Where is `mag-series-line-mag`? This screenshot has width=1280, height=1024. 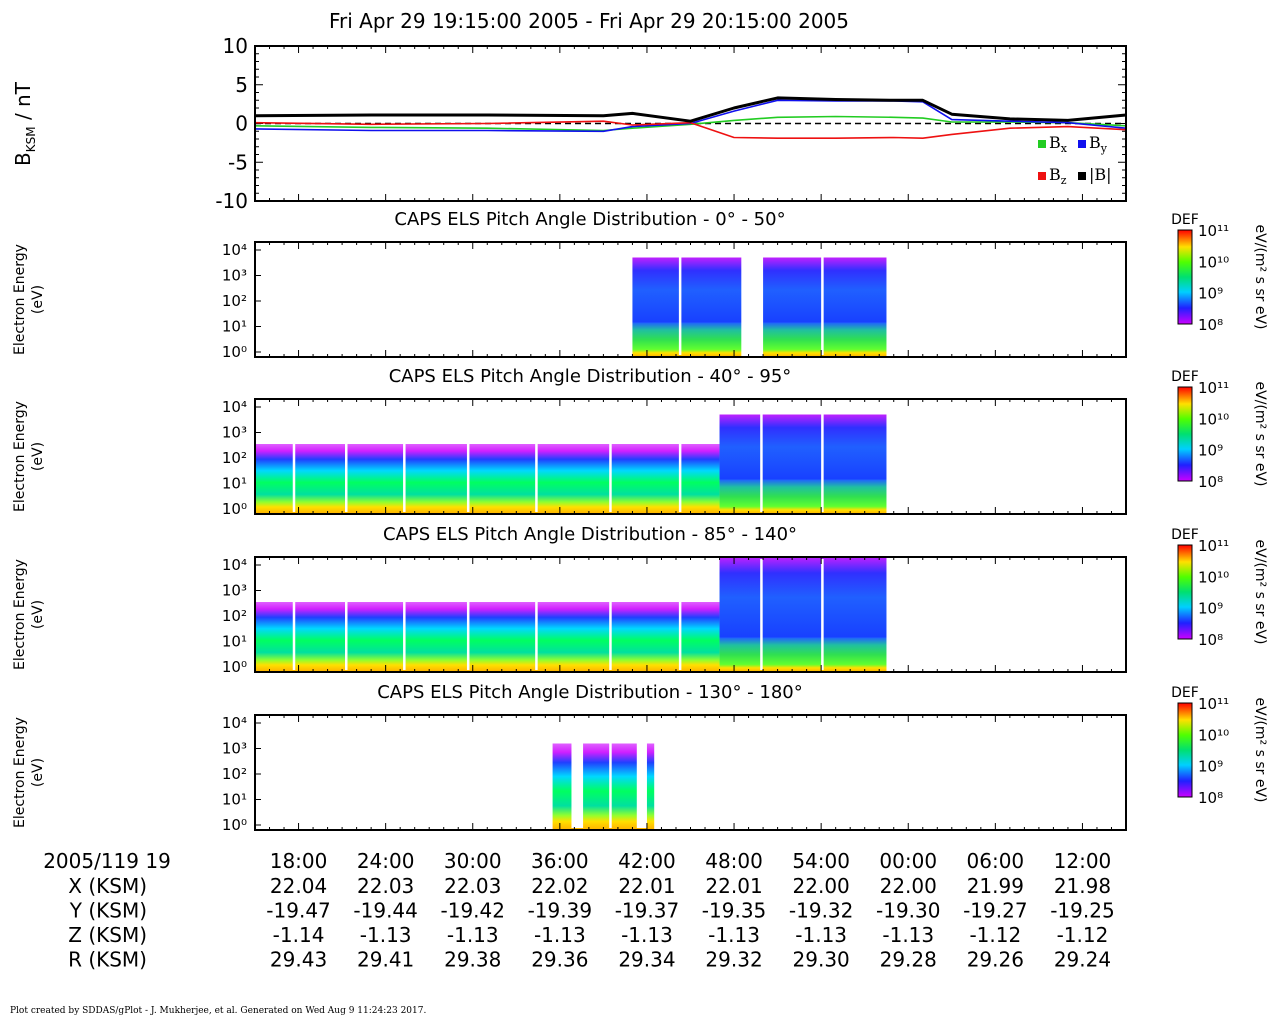 mag-series-line-mag is located at coordinates (690, 109).